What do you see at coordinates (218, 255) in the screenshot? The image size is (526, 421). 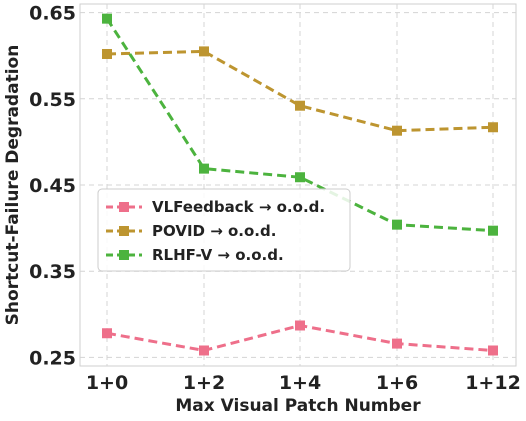 I see `legend-label: RLHF-V → o.o.d.` at bounding box center [218, 255].